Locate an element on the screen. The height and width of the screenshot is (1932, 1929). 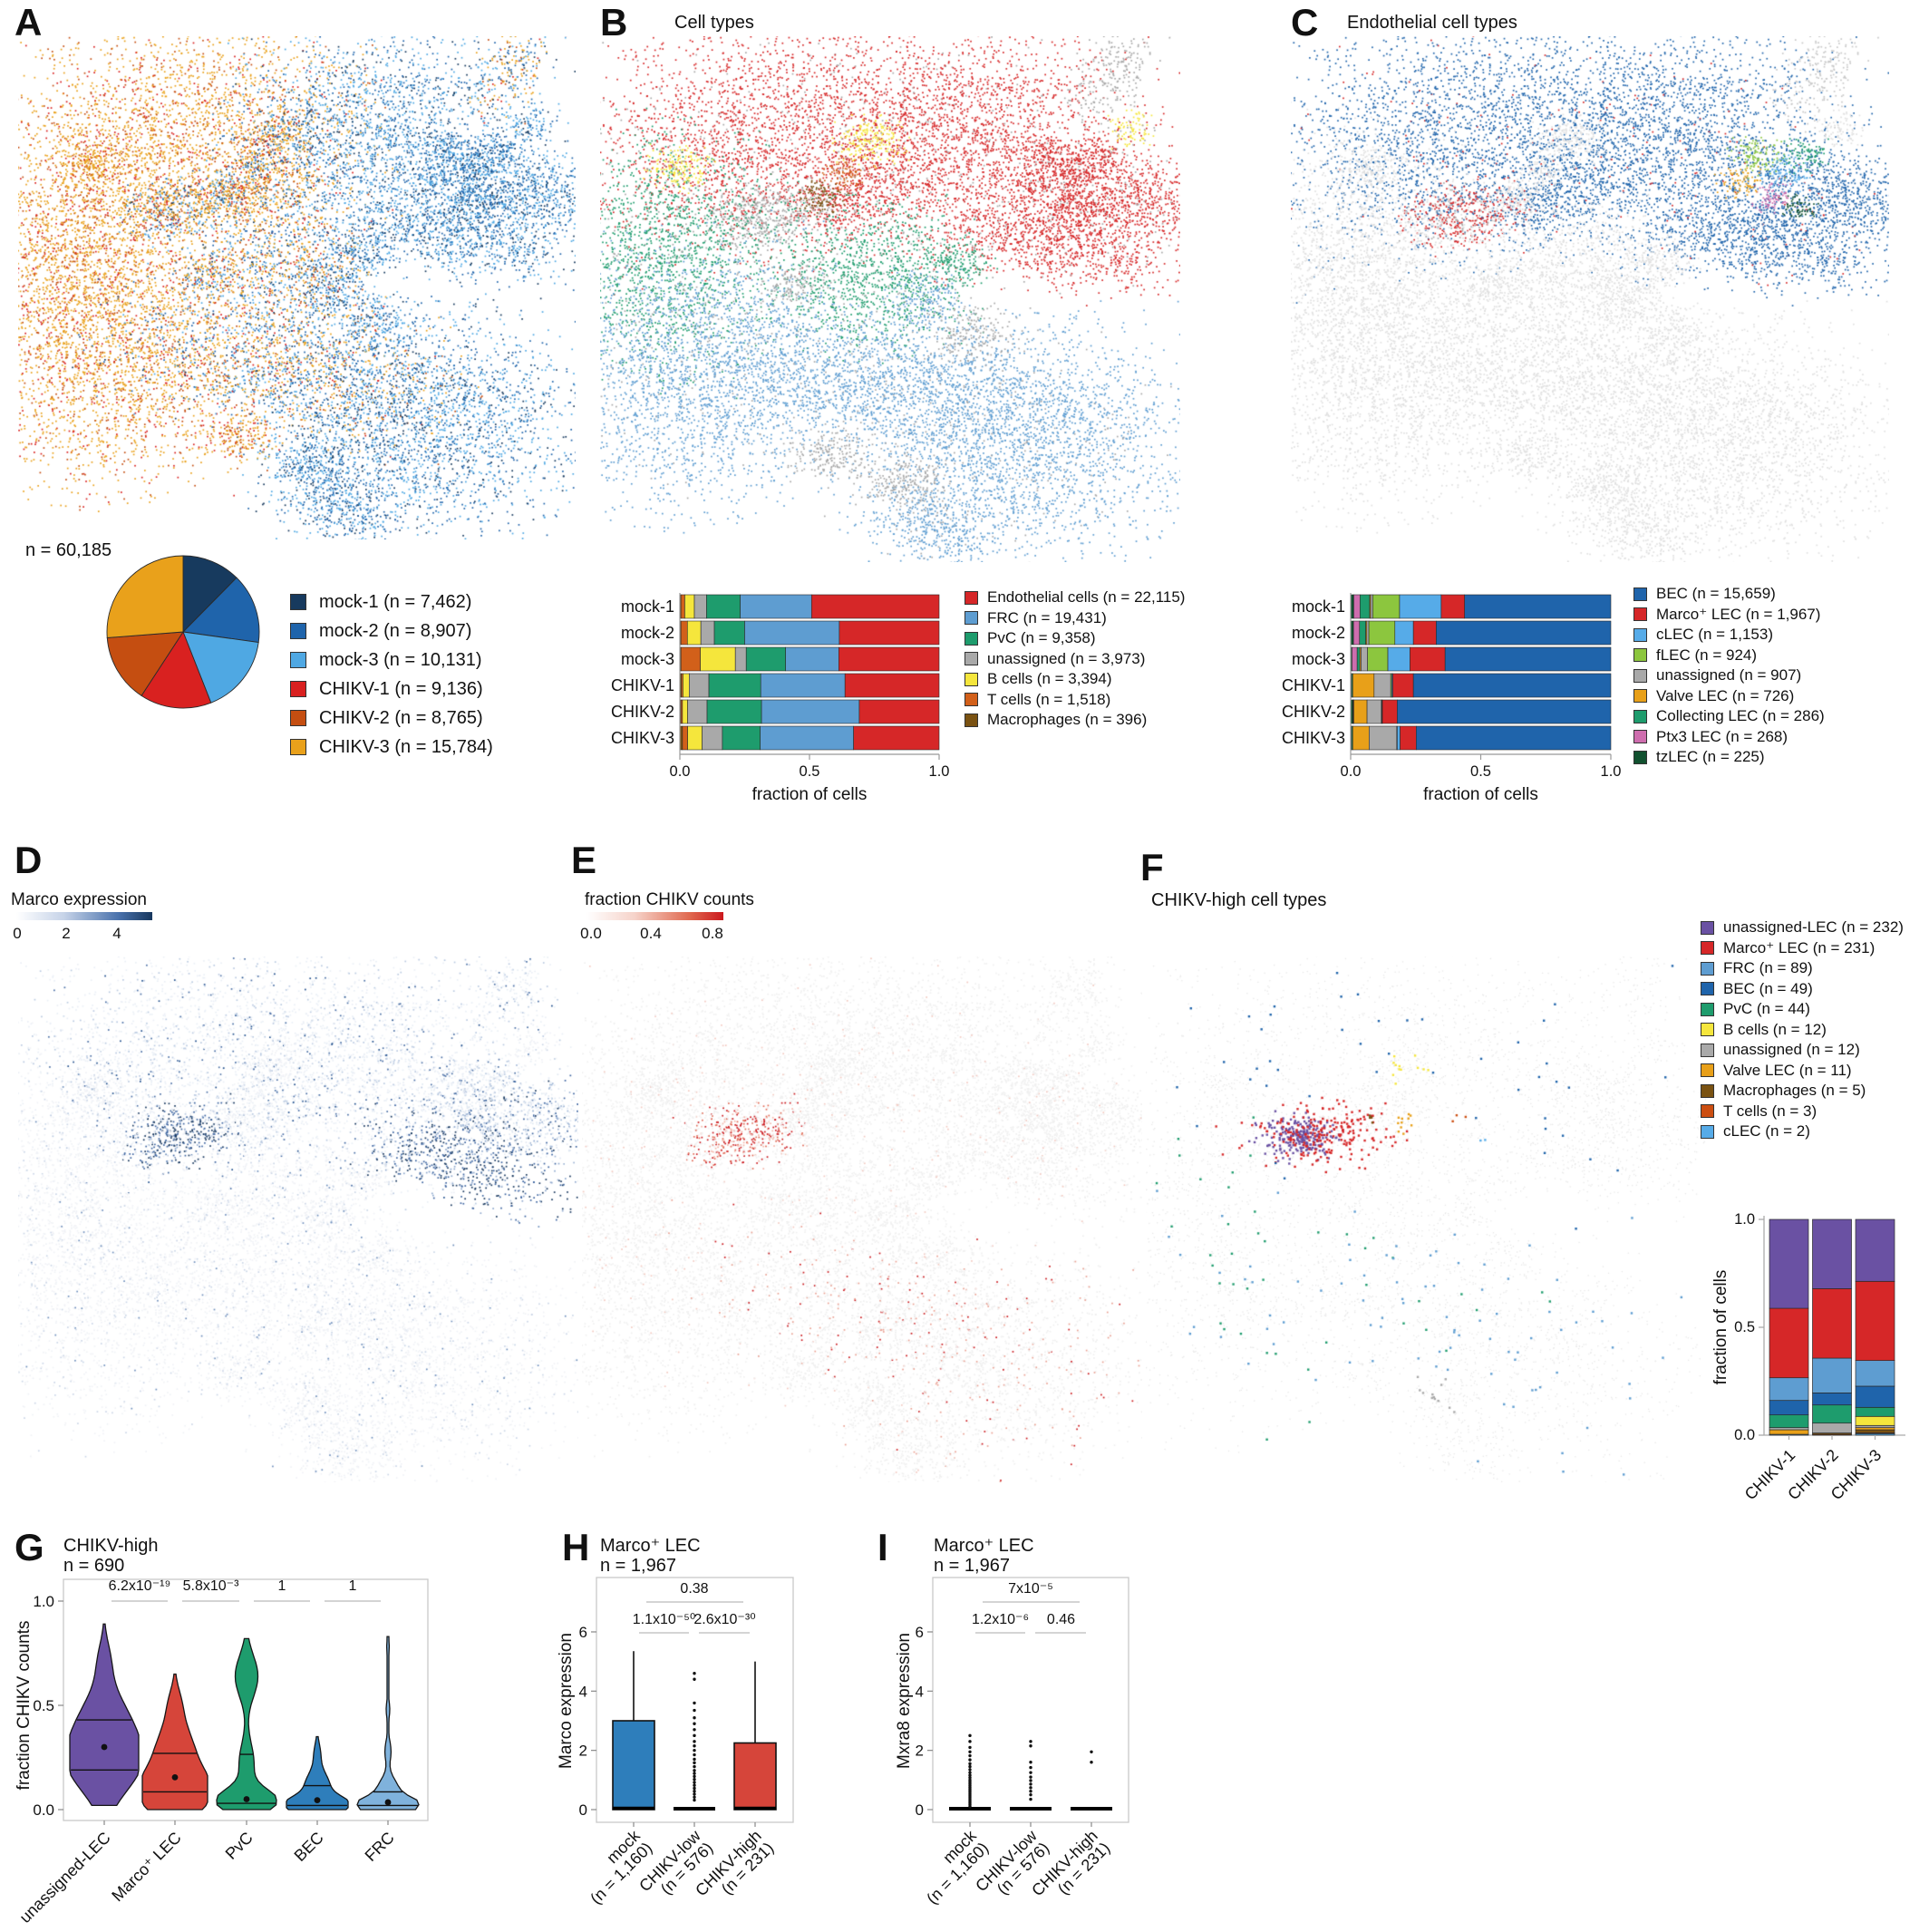
panel-g-letter: G is located at coordinates (29, 1547).